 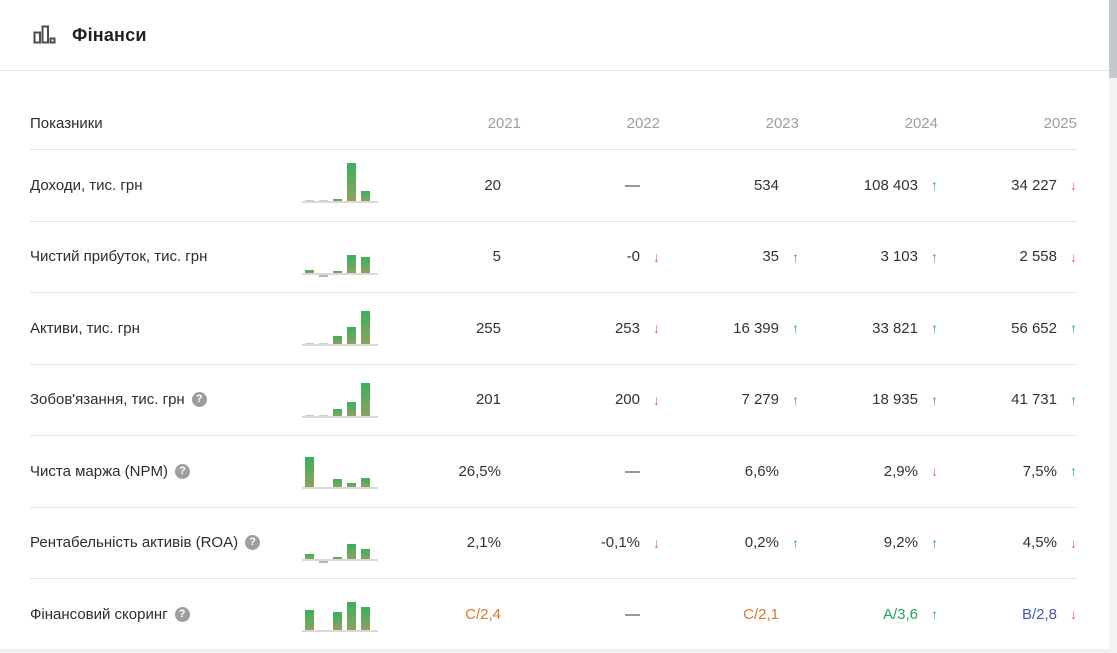 What do you see at coordinates (910, 471) in the screenshot?
I see `value-cell: 2,9% ↓` at bounding box center [910, 471].